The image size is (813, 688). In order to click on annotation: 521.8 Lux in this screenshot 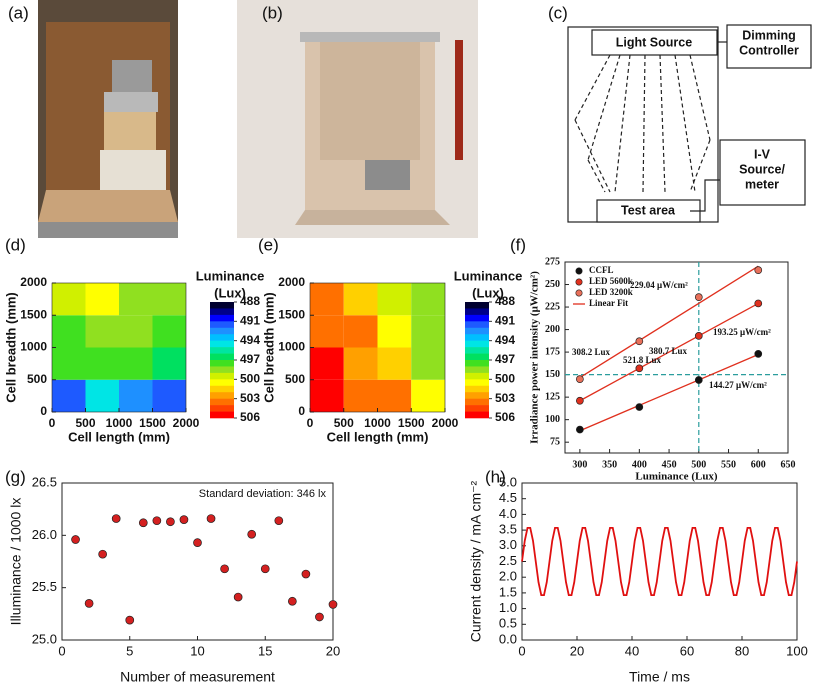, I will do `click(642, 360)`.